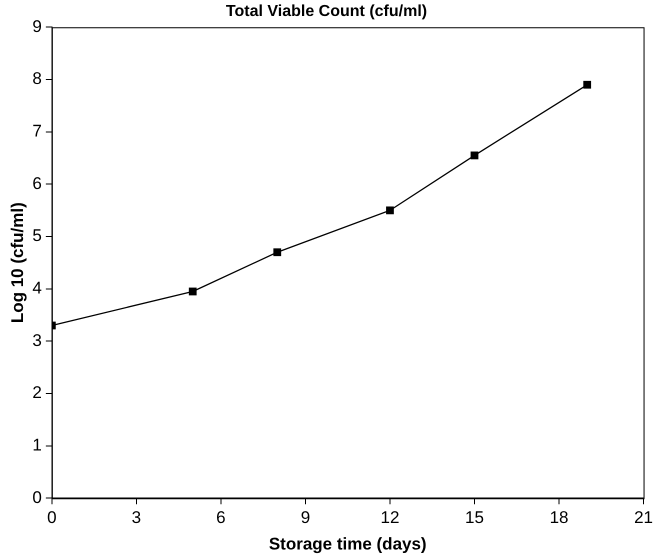 The height and width of the screenshot is (555, 657). What do you see at coordinates (347, 544) in the screenshot?
I see `x-axis-title: Storage time (days)` at bounding box center [347, 544].